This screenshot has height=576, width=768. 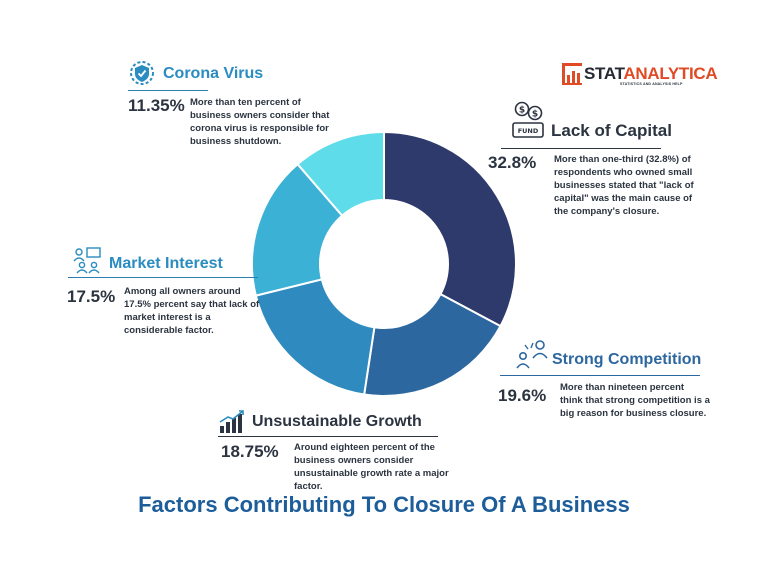 I want to click on market-divider, so click(x=163, y=277).